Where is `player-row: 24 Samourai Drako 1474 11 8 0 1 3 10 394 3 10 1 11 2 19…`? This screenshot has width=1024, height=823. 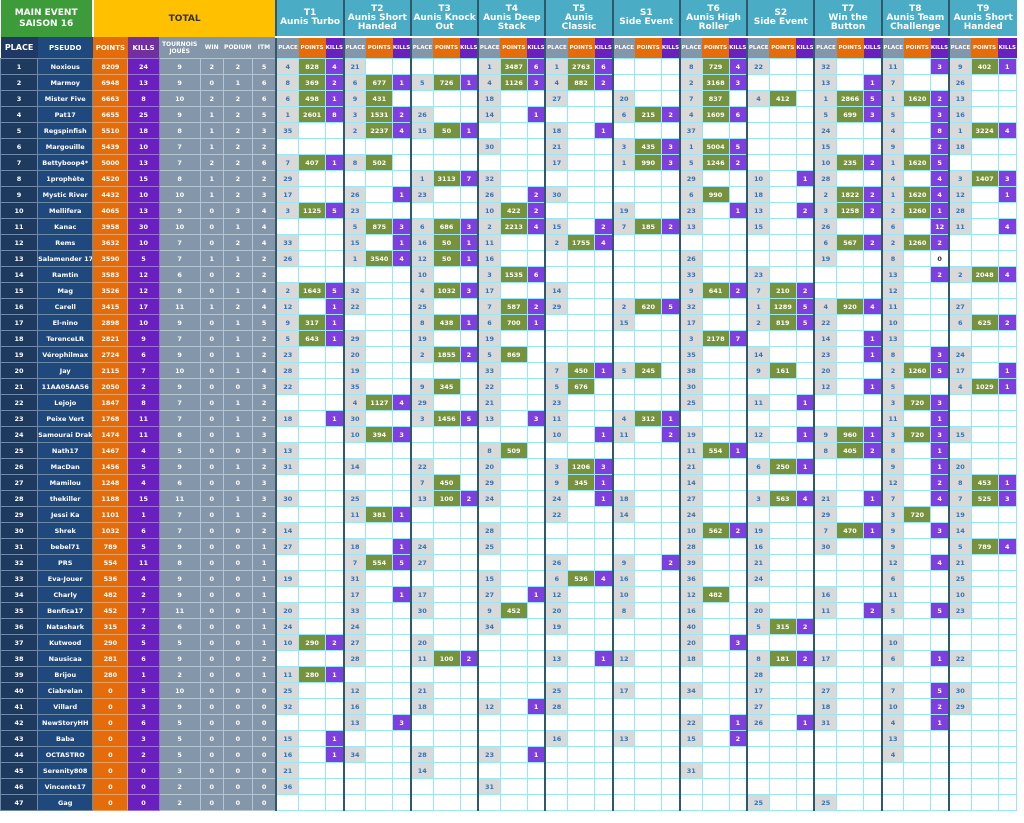 player-row: 24 Samourai Drako 1474 11 8 0 1 3 10 394 3 10 1 11 2 19… is located at coordinates (509, 434).